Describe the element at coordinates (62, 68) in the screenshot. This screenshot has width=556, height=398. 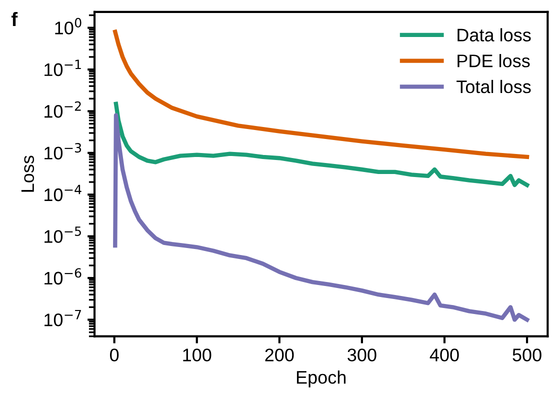
I see `y-tick-label: 10$^{−1}$` at that location.